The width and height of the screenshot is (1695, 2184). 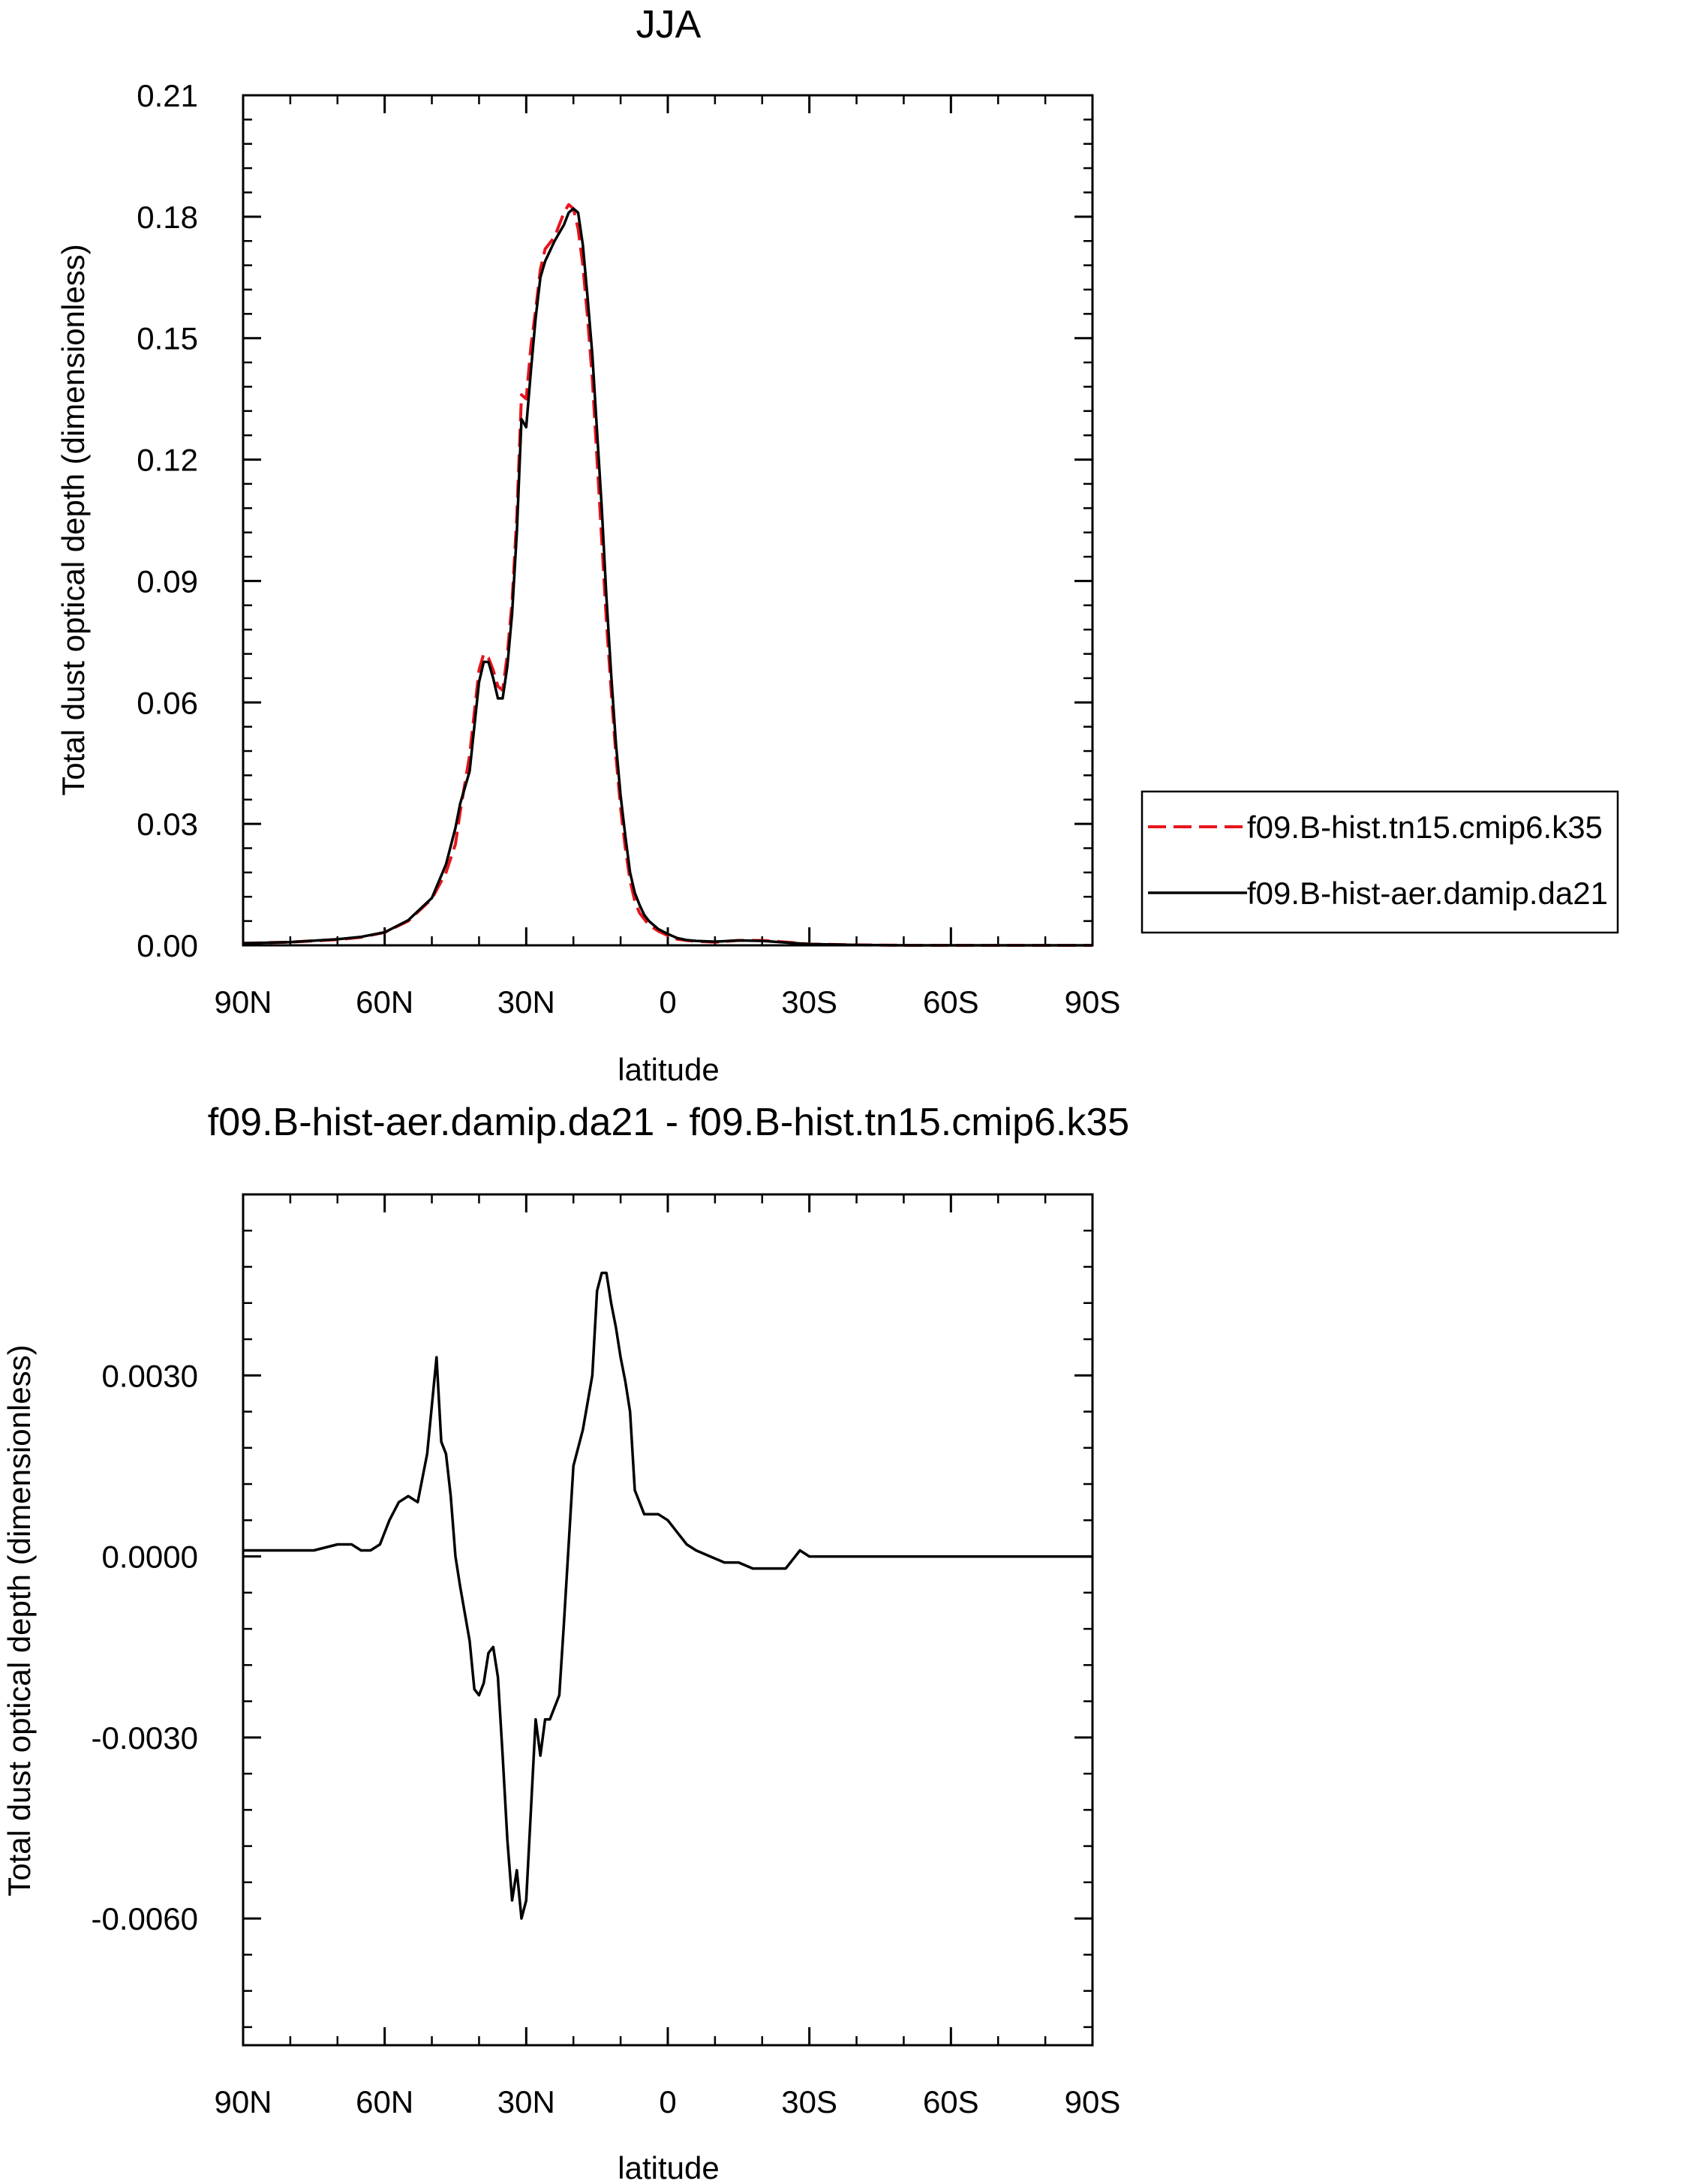 I want to click on bottom-x-tick-label: 30N, so click(x=526, y=2101).